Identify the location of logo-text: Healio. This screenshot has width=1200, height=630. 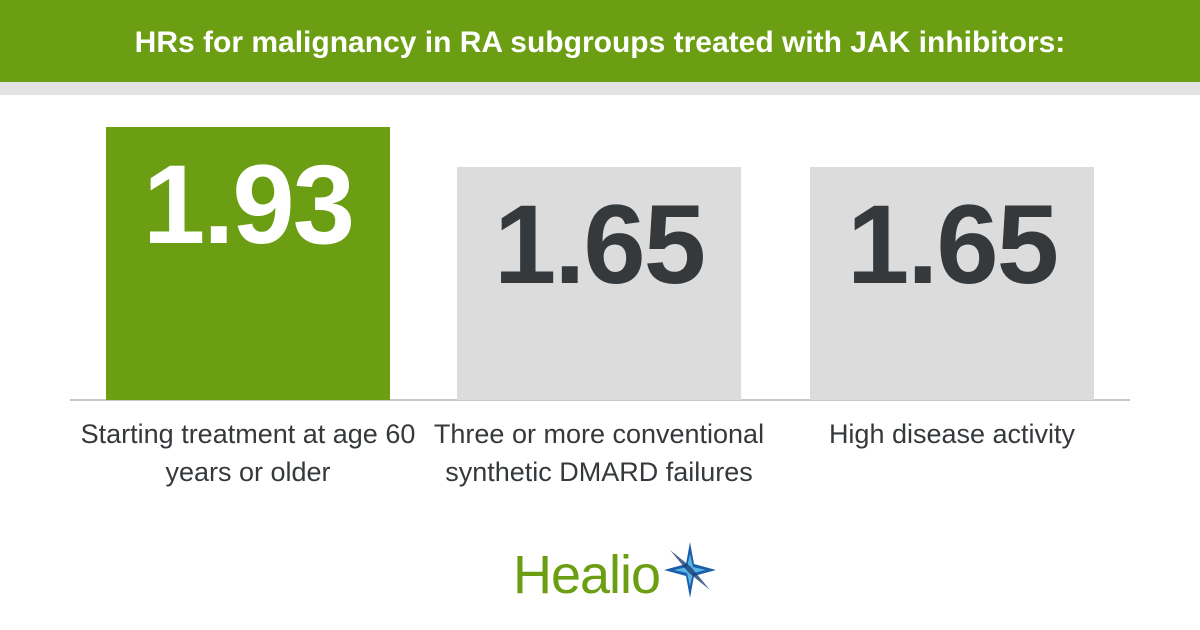
(587, 575).